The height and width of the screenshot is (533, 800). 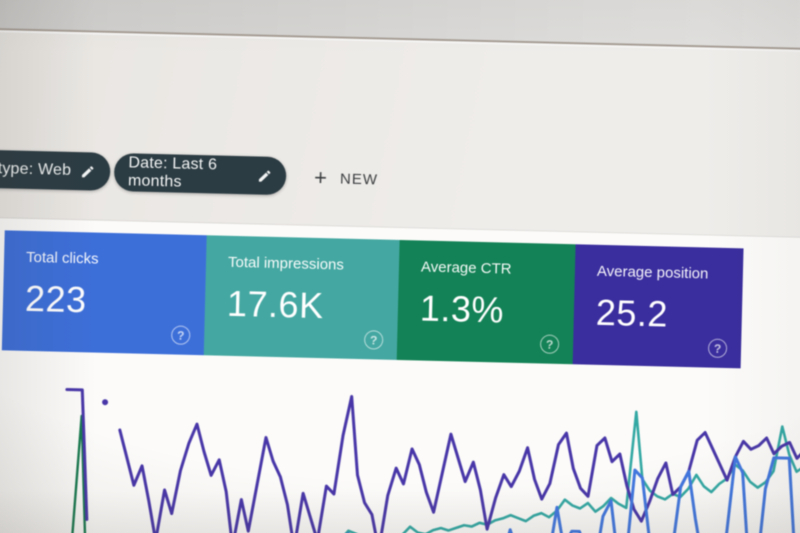 I want to click on metric-card-total-clicks: Total clicks 223 ?, so click(x=104, y=293).